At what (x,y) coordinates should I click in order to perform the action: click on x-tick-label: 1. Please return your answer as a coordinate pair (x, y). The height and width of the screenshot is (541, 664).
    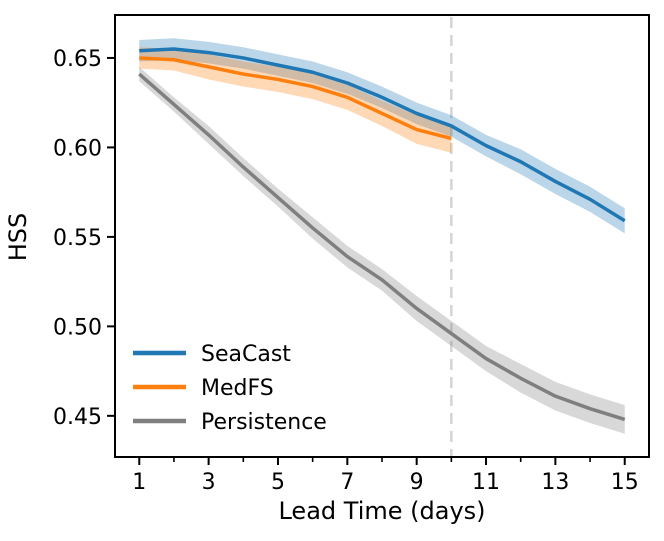
    Looking at the image, I should click on (139, 482).